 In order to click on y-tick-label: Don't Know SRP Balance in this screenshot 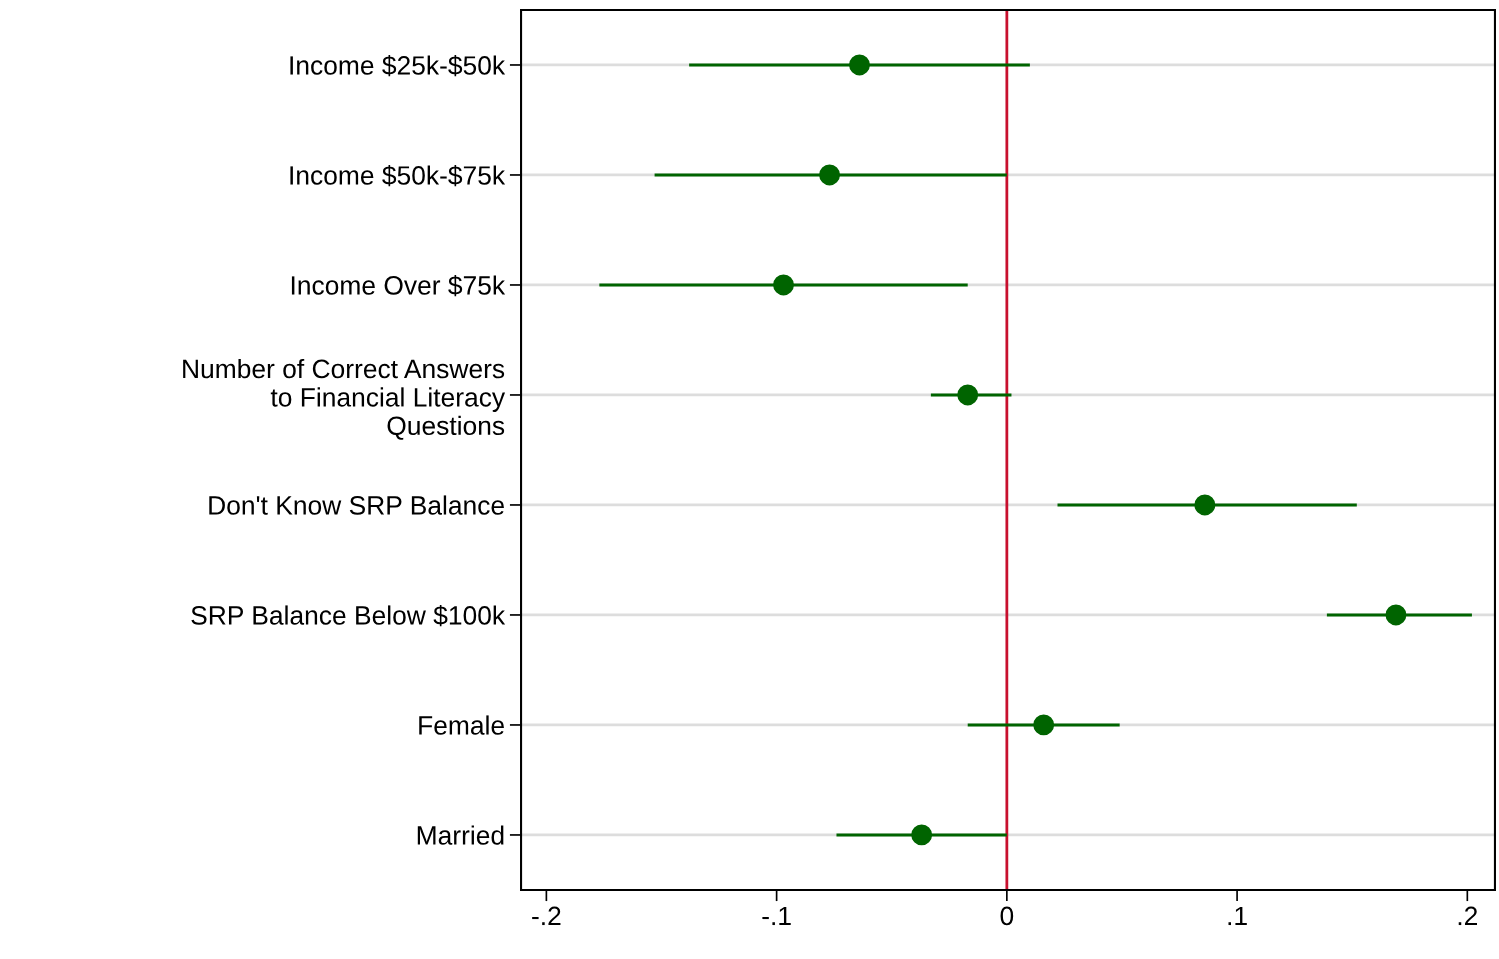, I will do `click(356, 505)`.